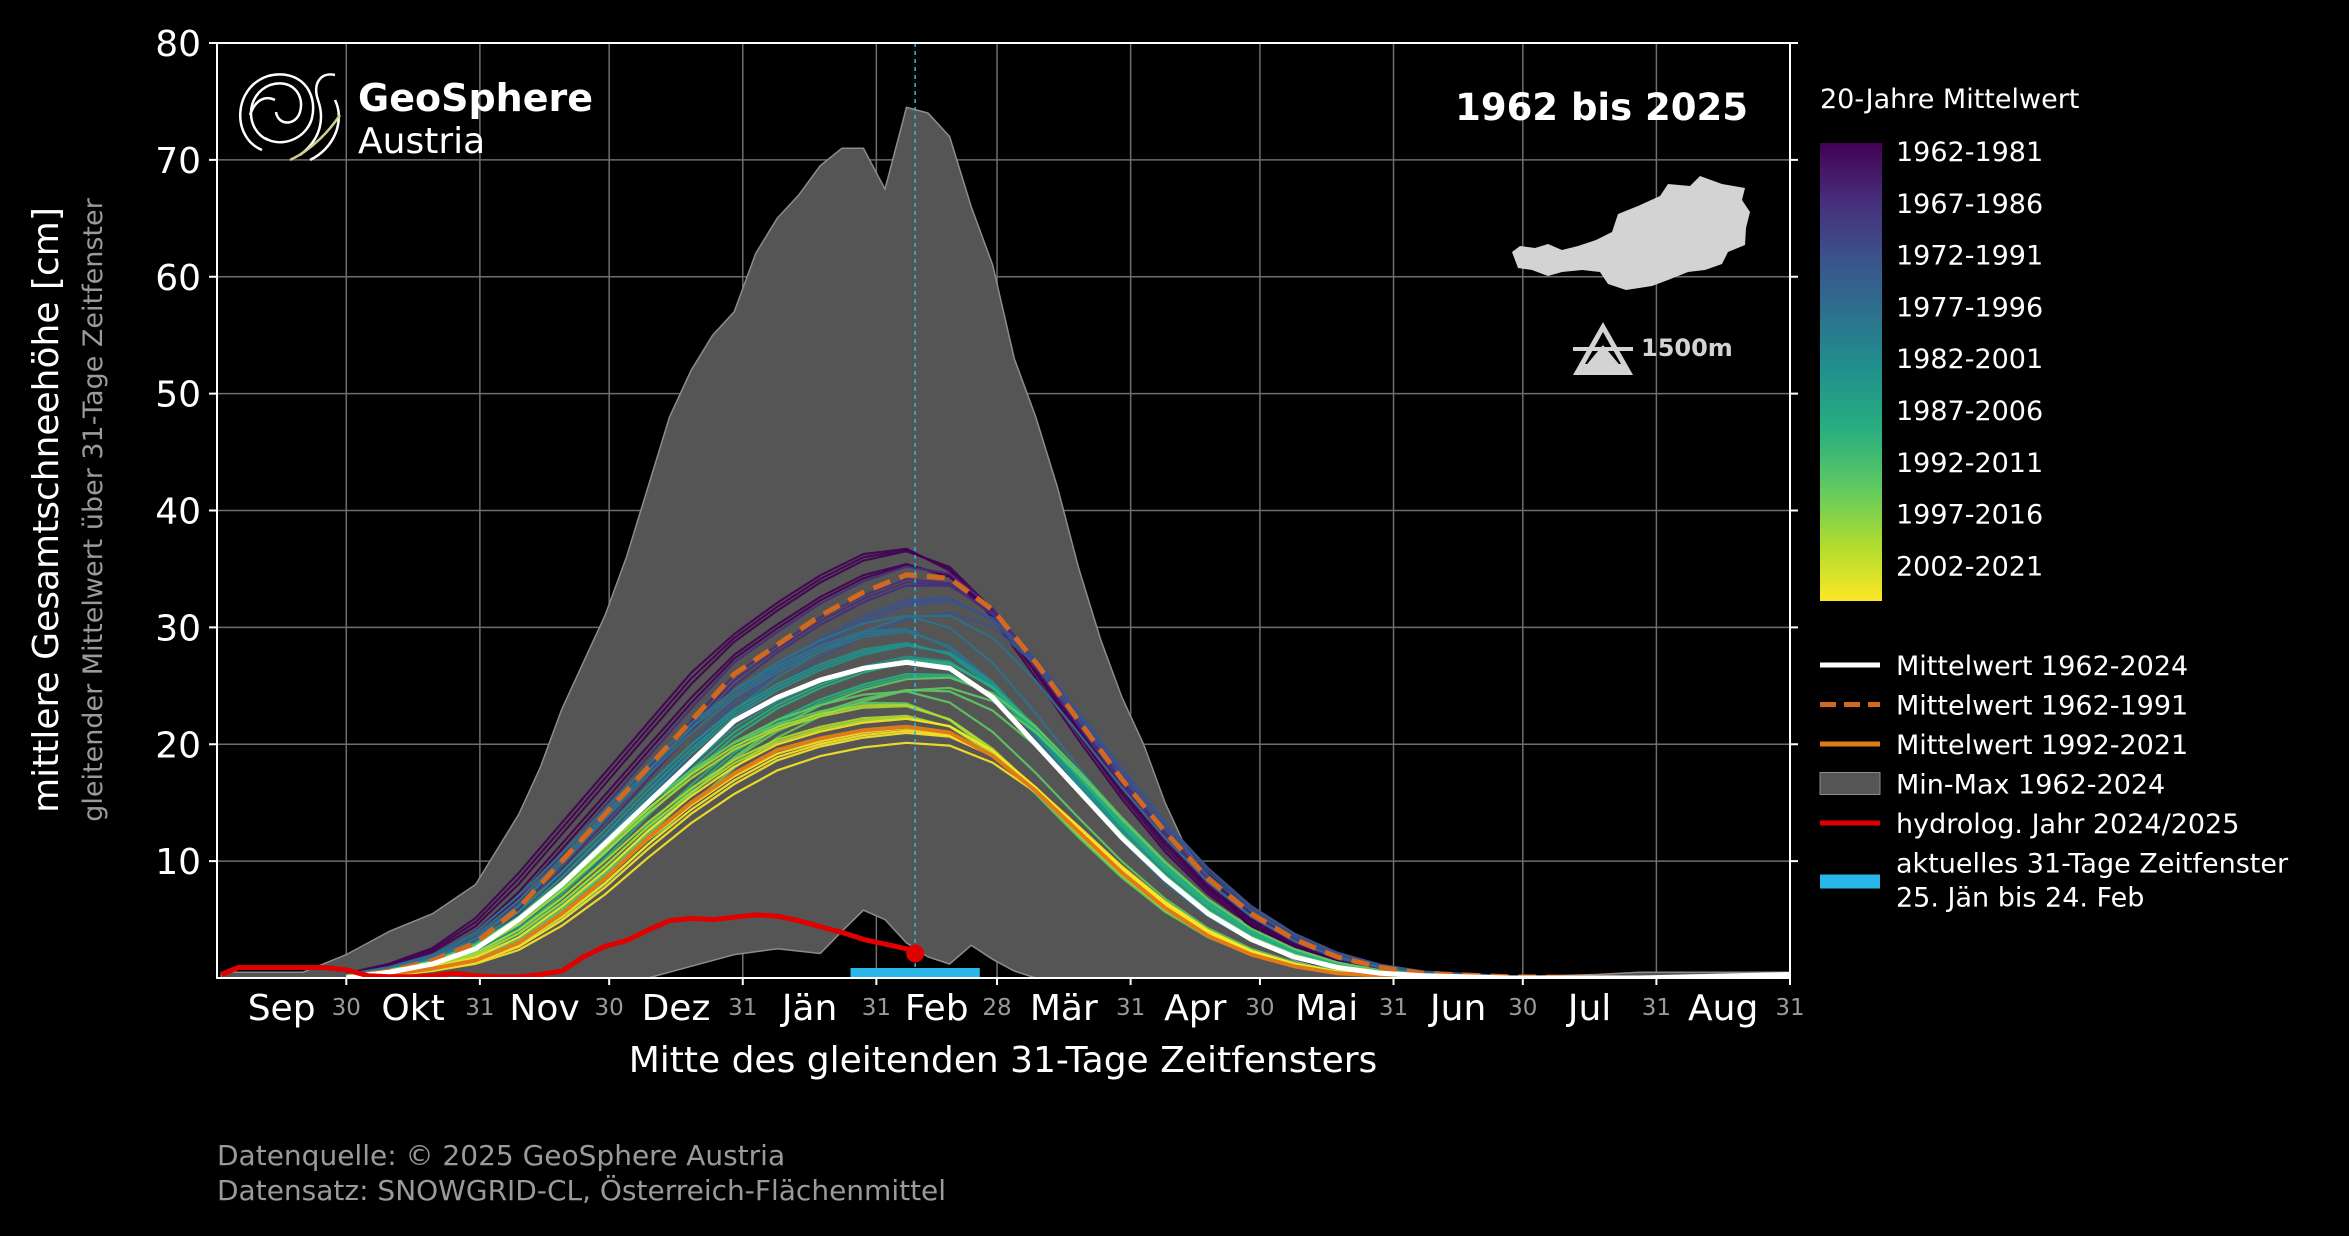  Describe the element at coordinates (1326, 1008) in the screenshot. I see `x-month-label: Mai` at that location.